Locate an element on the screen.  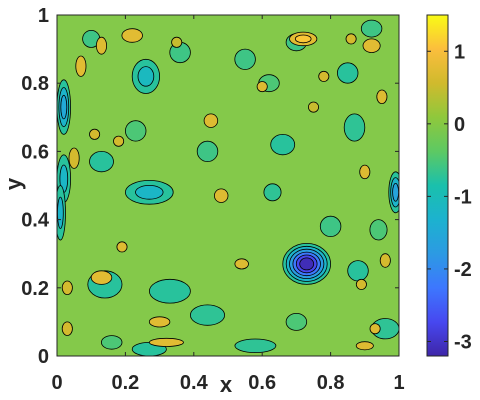
colorbar-ticks: 1 0 -1 -2 -3 is located at coordinates (449, 197).